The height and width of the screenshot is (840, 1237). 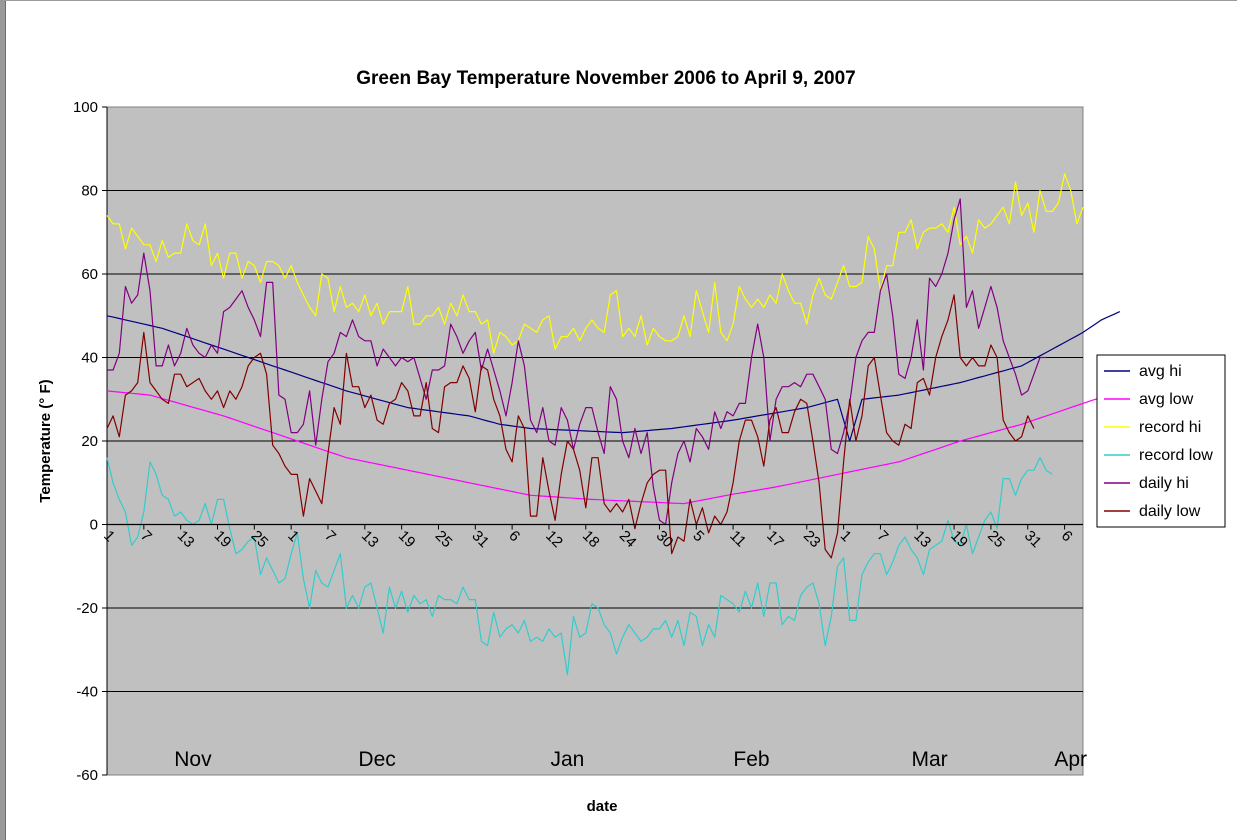 What do you see at coordinates (376, 759) in the screenshot?
I see `month-label: Dec` at bounding box center [376, 759].